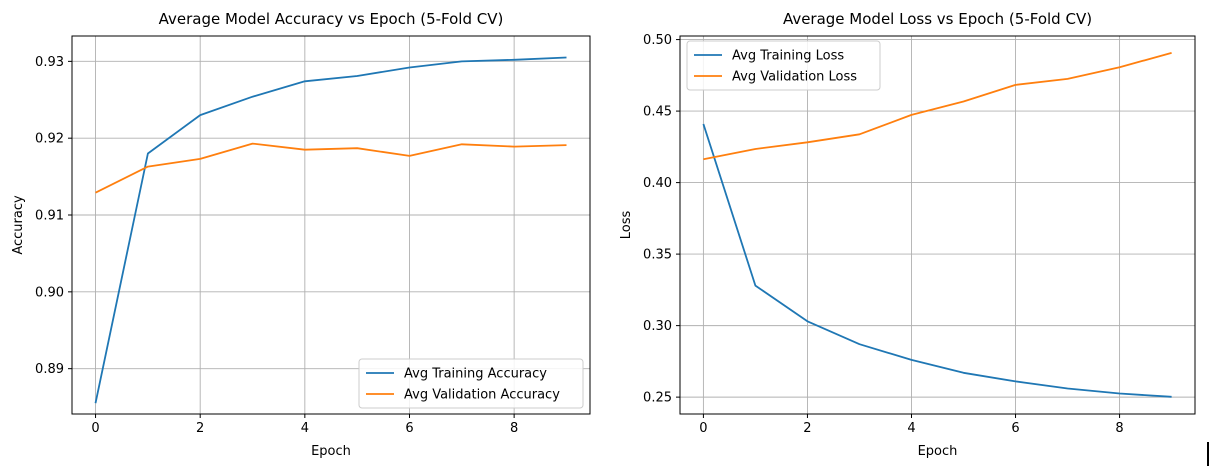  What do you see at coordinates (657, 40) in the screenshot?
I see `y-tick-label: 0.50` at bounding box center [657, 40].